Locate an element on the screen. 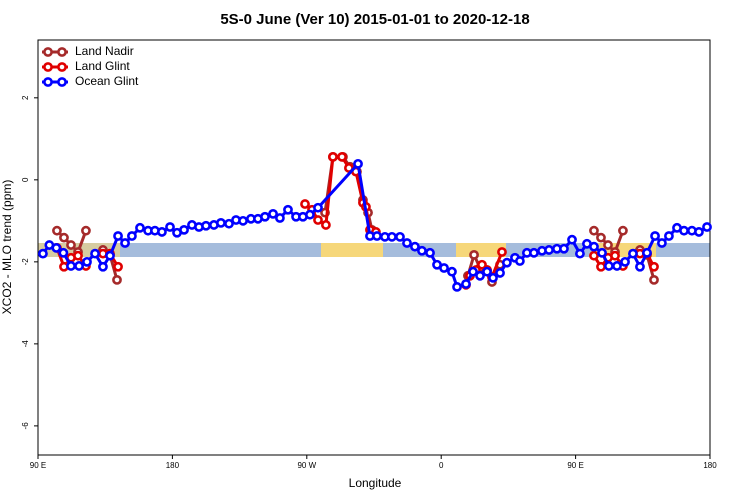 The height and width of the screenshot is (500, 750). legend-label: Ocean Glint is located at coordinates (107, 81).